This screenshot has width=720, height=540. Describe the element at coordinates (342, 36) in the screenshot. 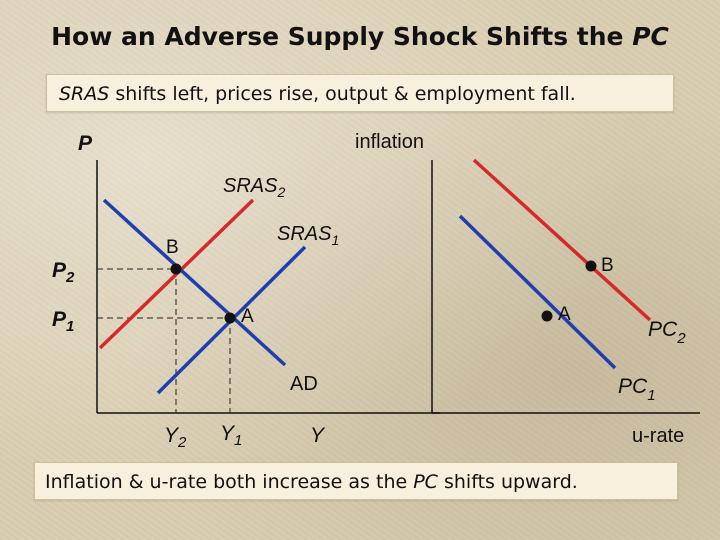

I see `slide-title-text: How an Adverse Supply Shock Shifts the` at that location.